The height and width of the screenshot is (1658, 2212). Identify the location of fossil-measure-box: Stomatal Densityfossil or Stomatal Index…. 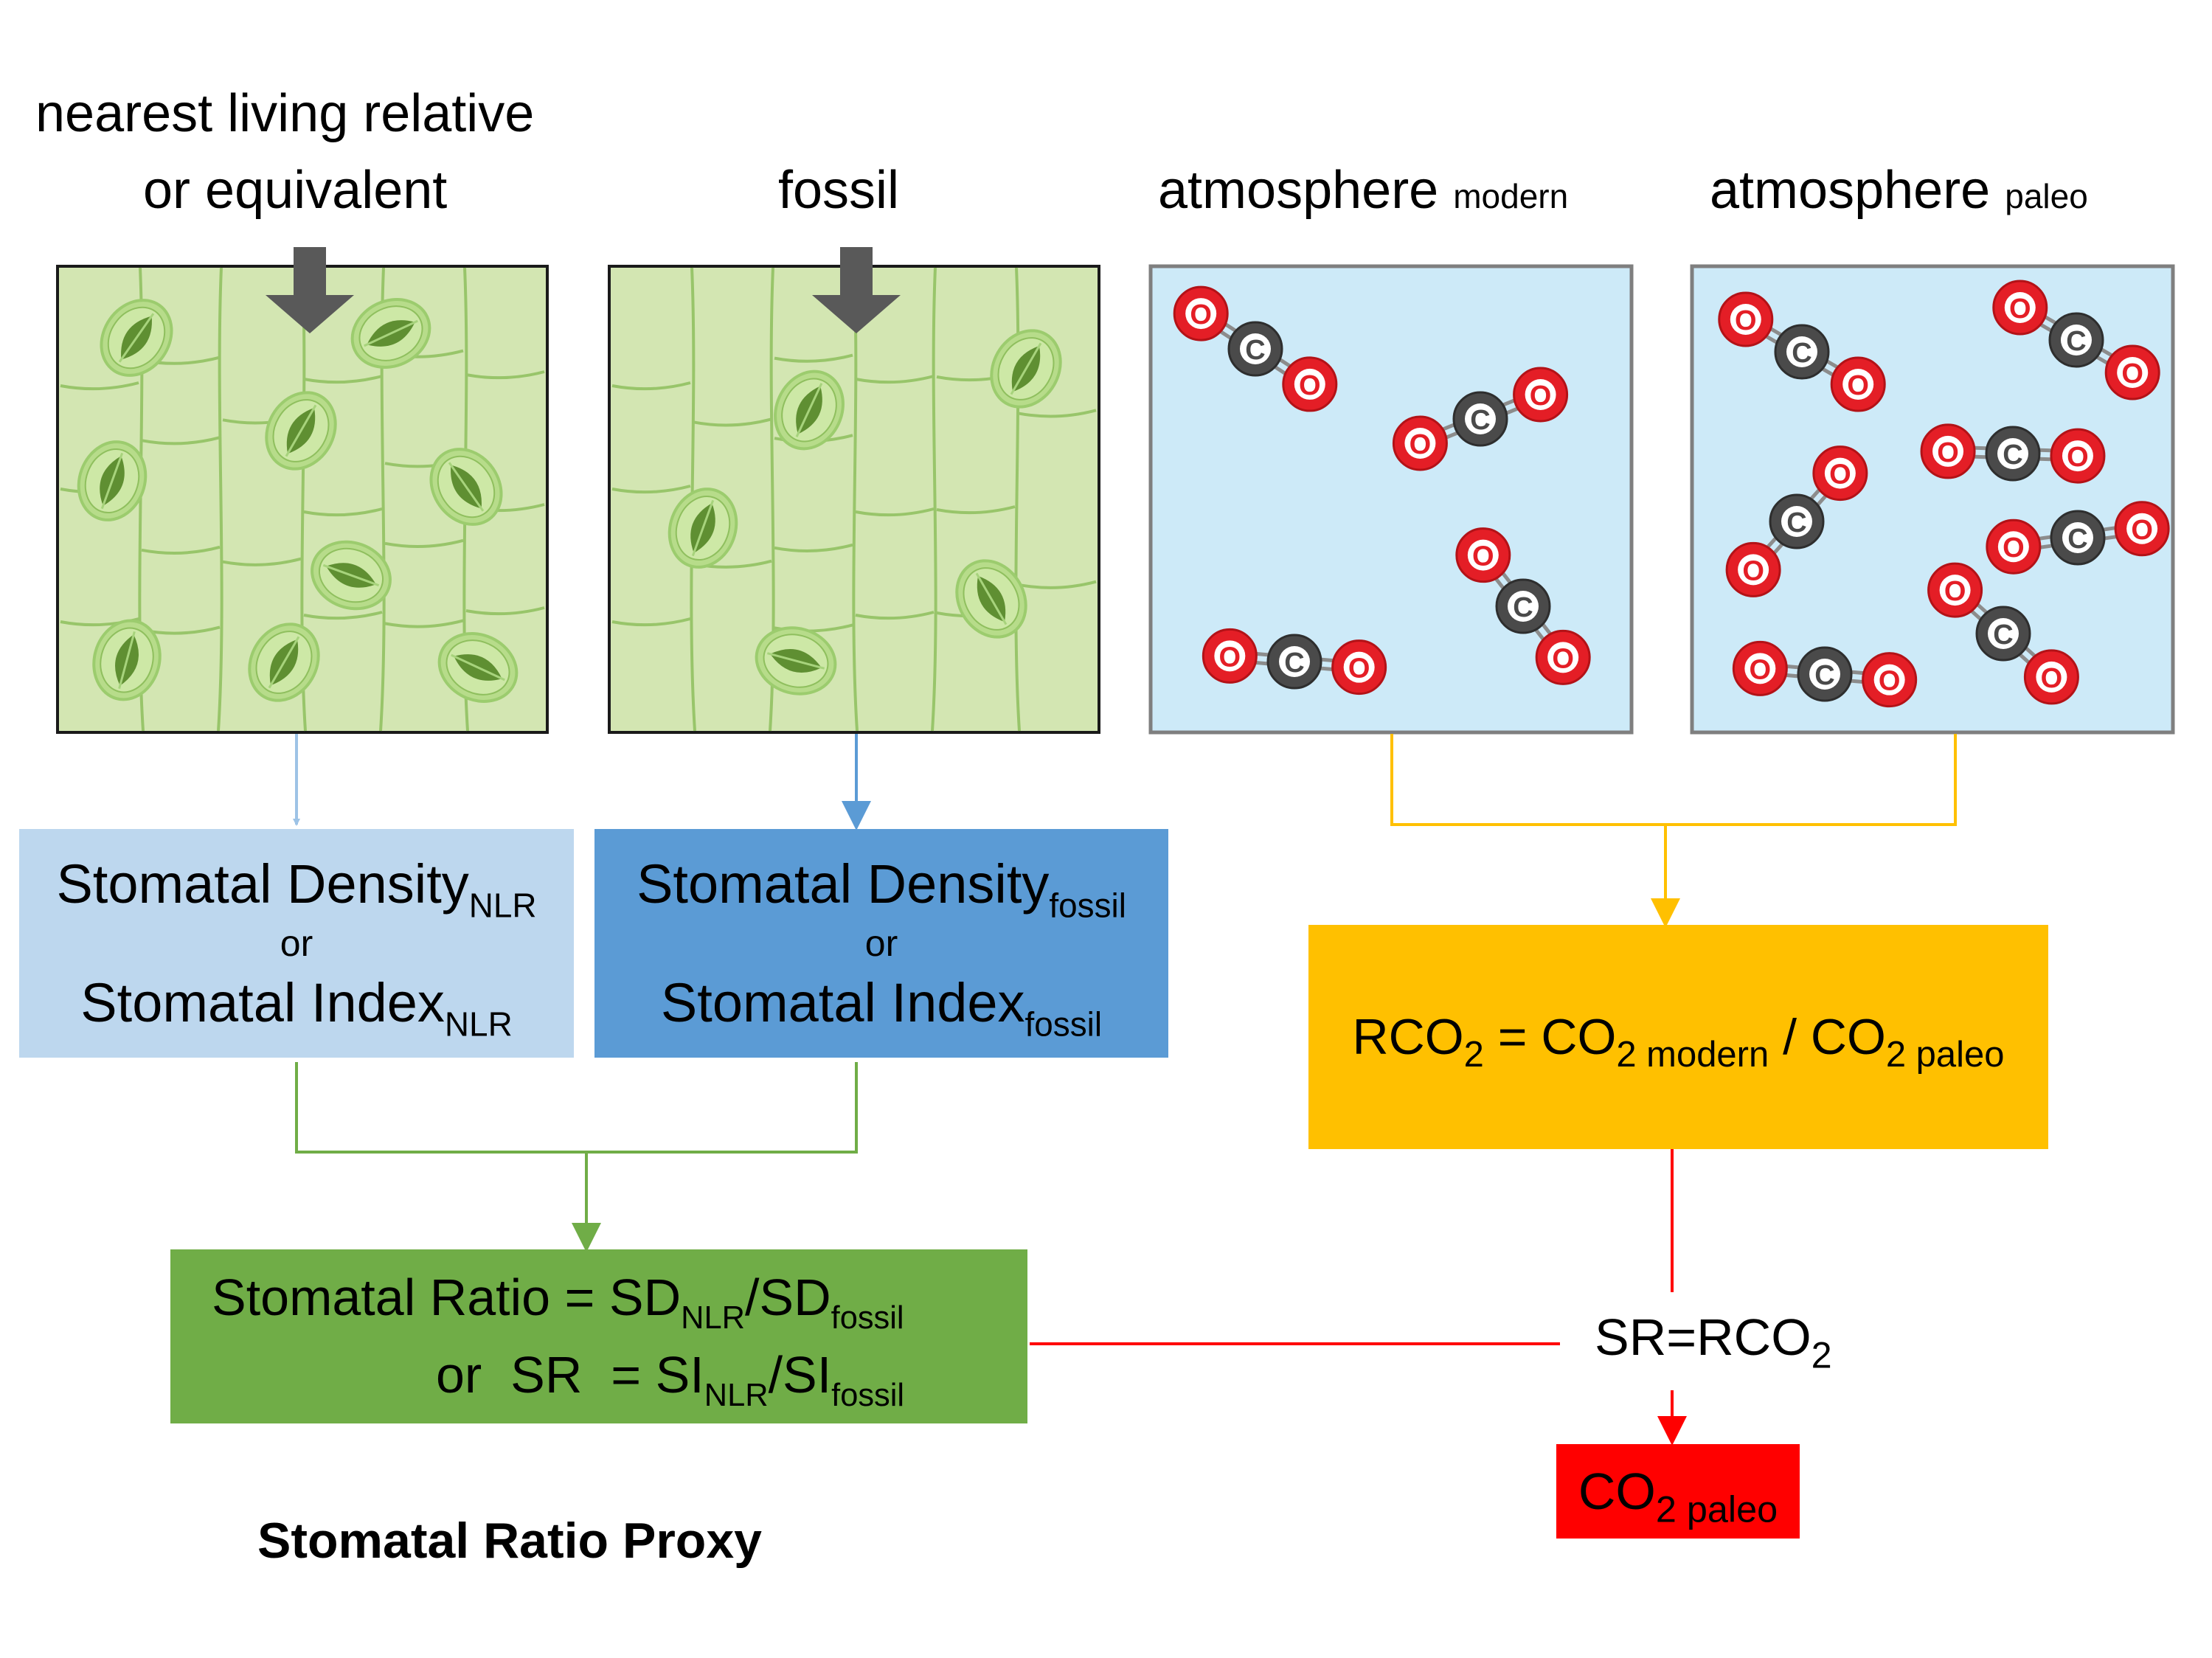
(881, 943).